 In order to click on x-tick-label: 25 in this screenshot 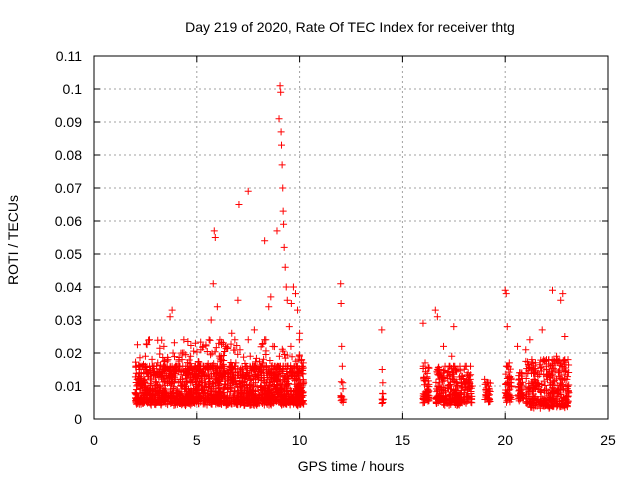, I will do `click(608, 440)`.